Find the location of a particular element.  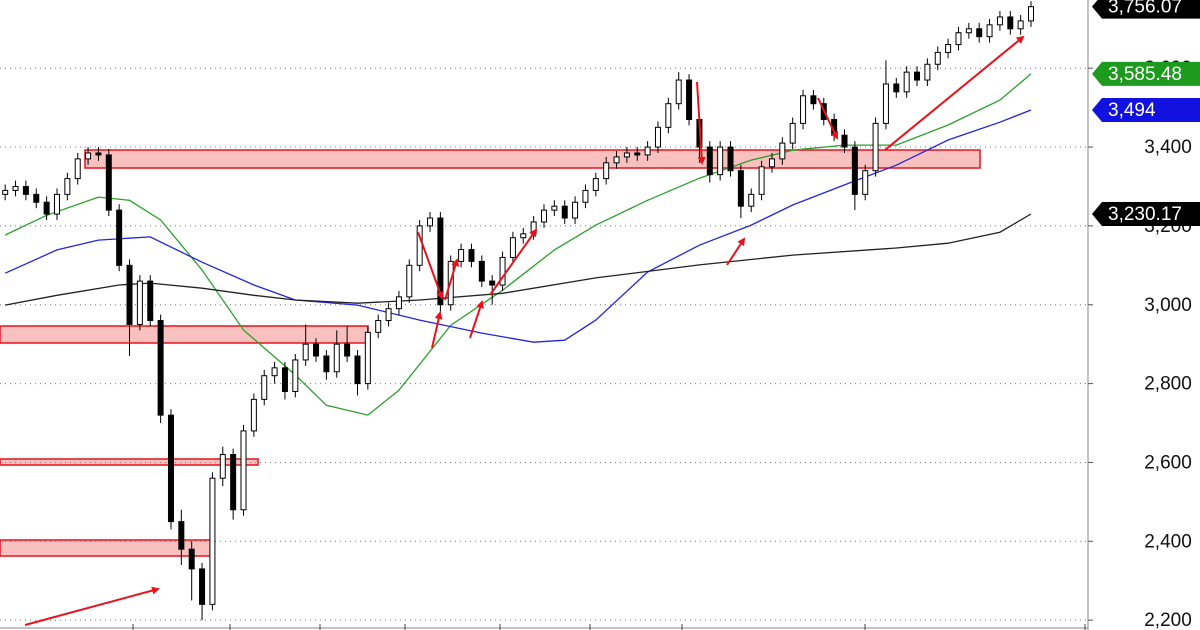

price-label: 3,494 is located at coordinates (1132, 110).